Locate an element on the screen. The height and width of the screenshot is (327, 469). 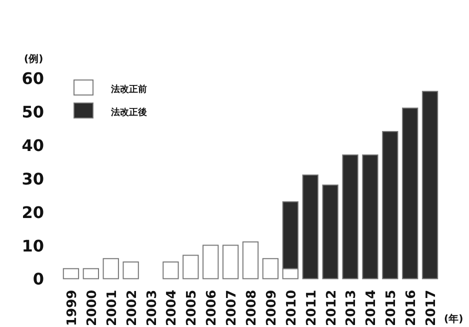
x-tick-label: 2015 is located at coordinates (392, 308).